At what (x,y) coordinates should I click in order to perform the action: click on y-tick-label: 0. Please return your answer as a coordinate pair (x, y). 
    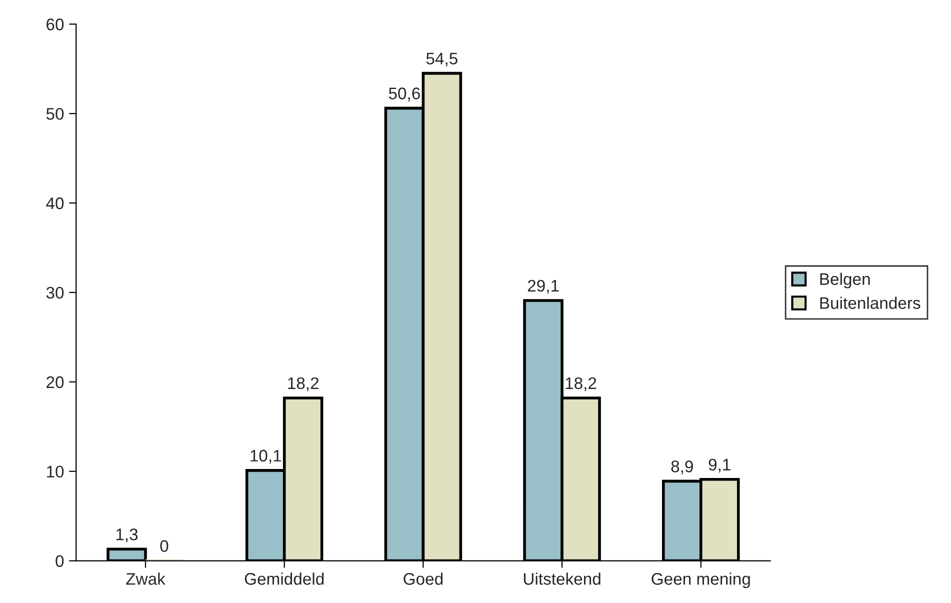
    Looking at the image, I should click on (60, 561).